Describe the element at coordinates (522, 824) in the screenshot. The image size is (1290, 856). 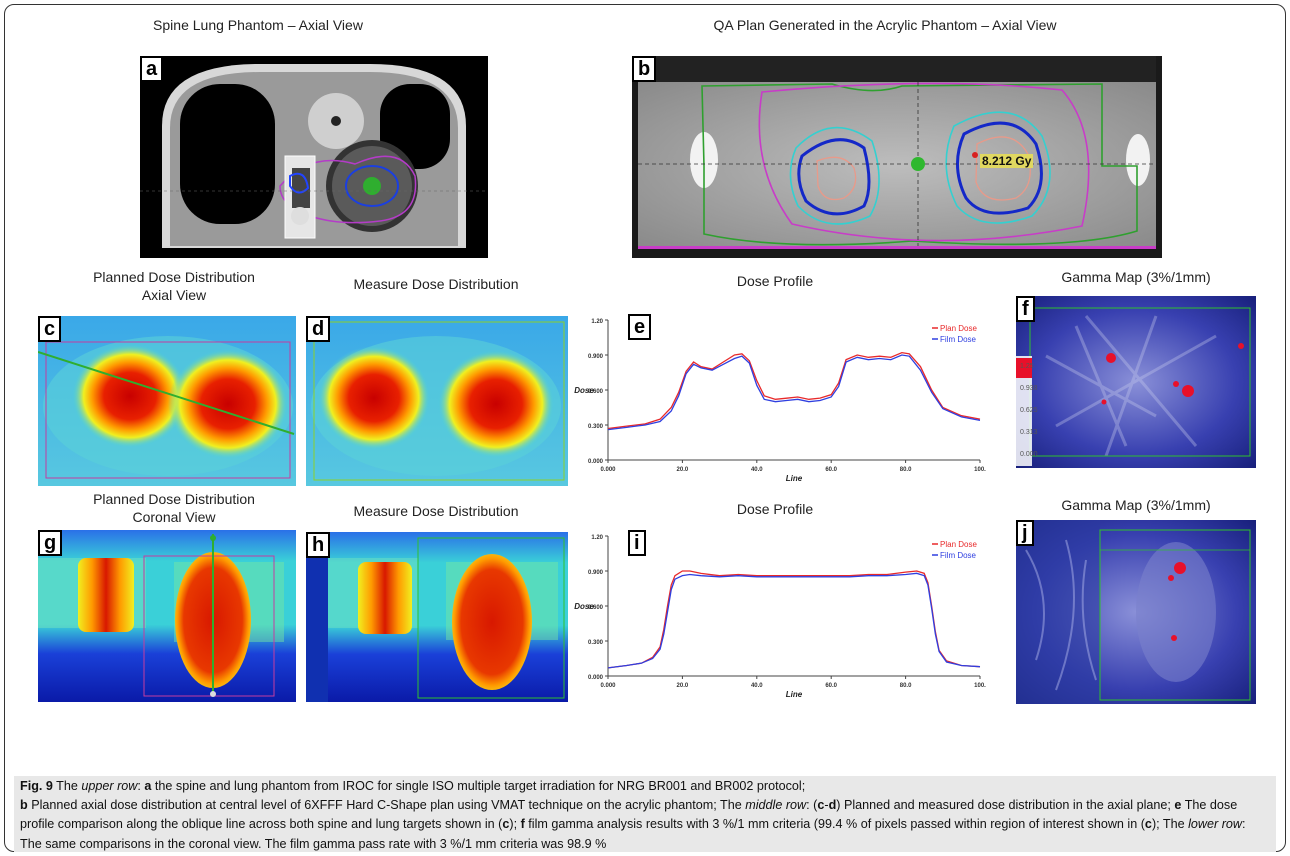
I see `caption-ref-f: f` at that location.